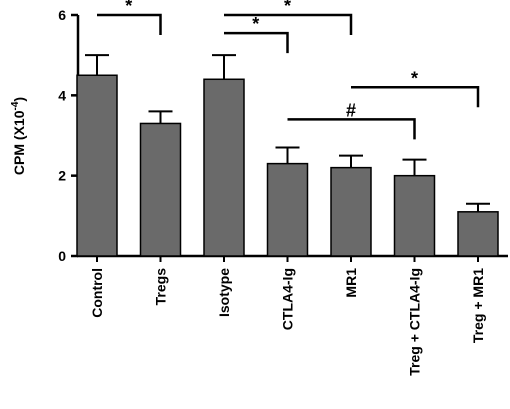 The image size is (510, 409). What do you see at coordinates (415, 322) in the screenshot?
I see `x-tick-label: Treg + CTLA4-Ig` at bounding box center [415, 322].